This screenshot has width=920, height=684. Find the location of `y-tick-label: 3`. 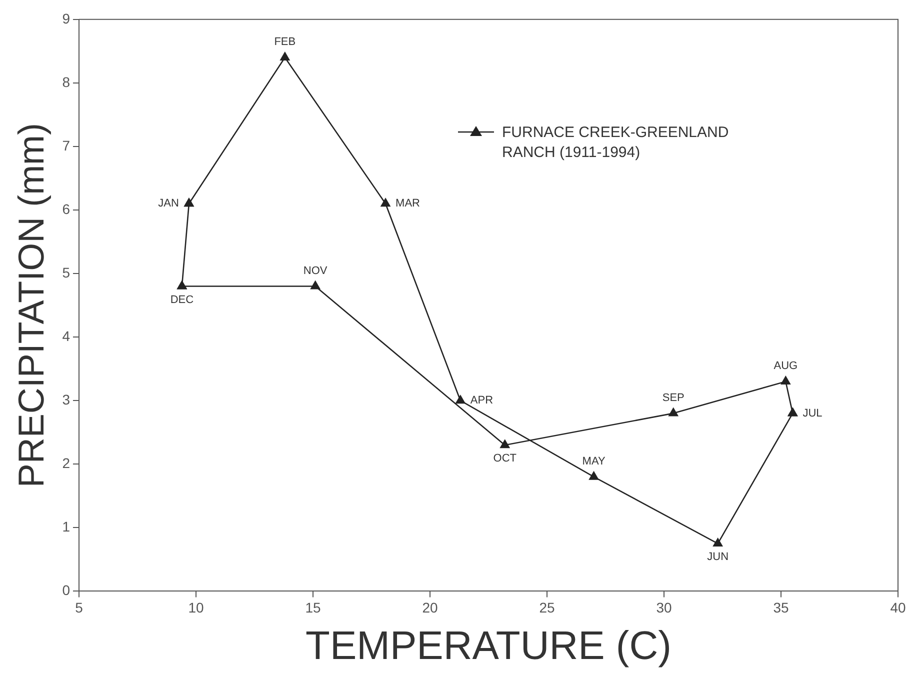

y-tick-label: 3 is located at coordinates (66, 399).